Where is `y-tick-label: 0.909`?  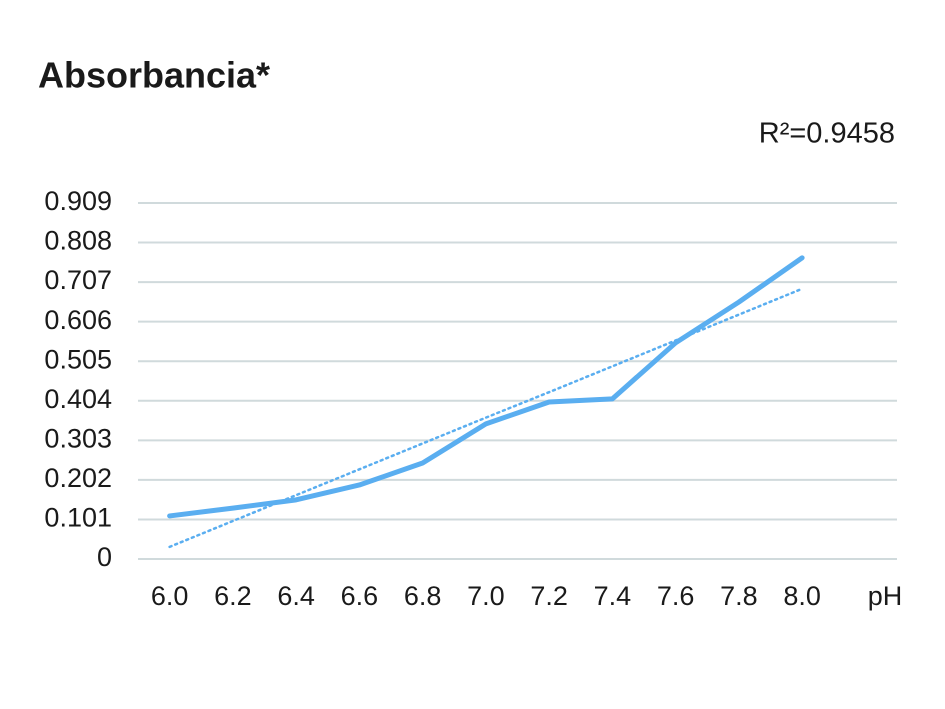 y-tick-label: 0.909 is located at coordinates (78, 201).